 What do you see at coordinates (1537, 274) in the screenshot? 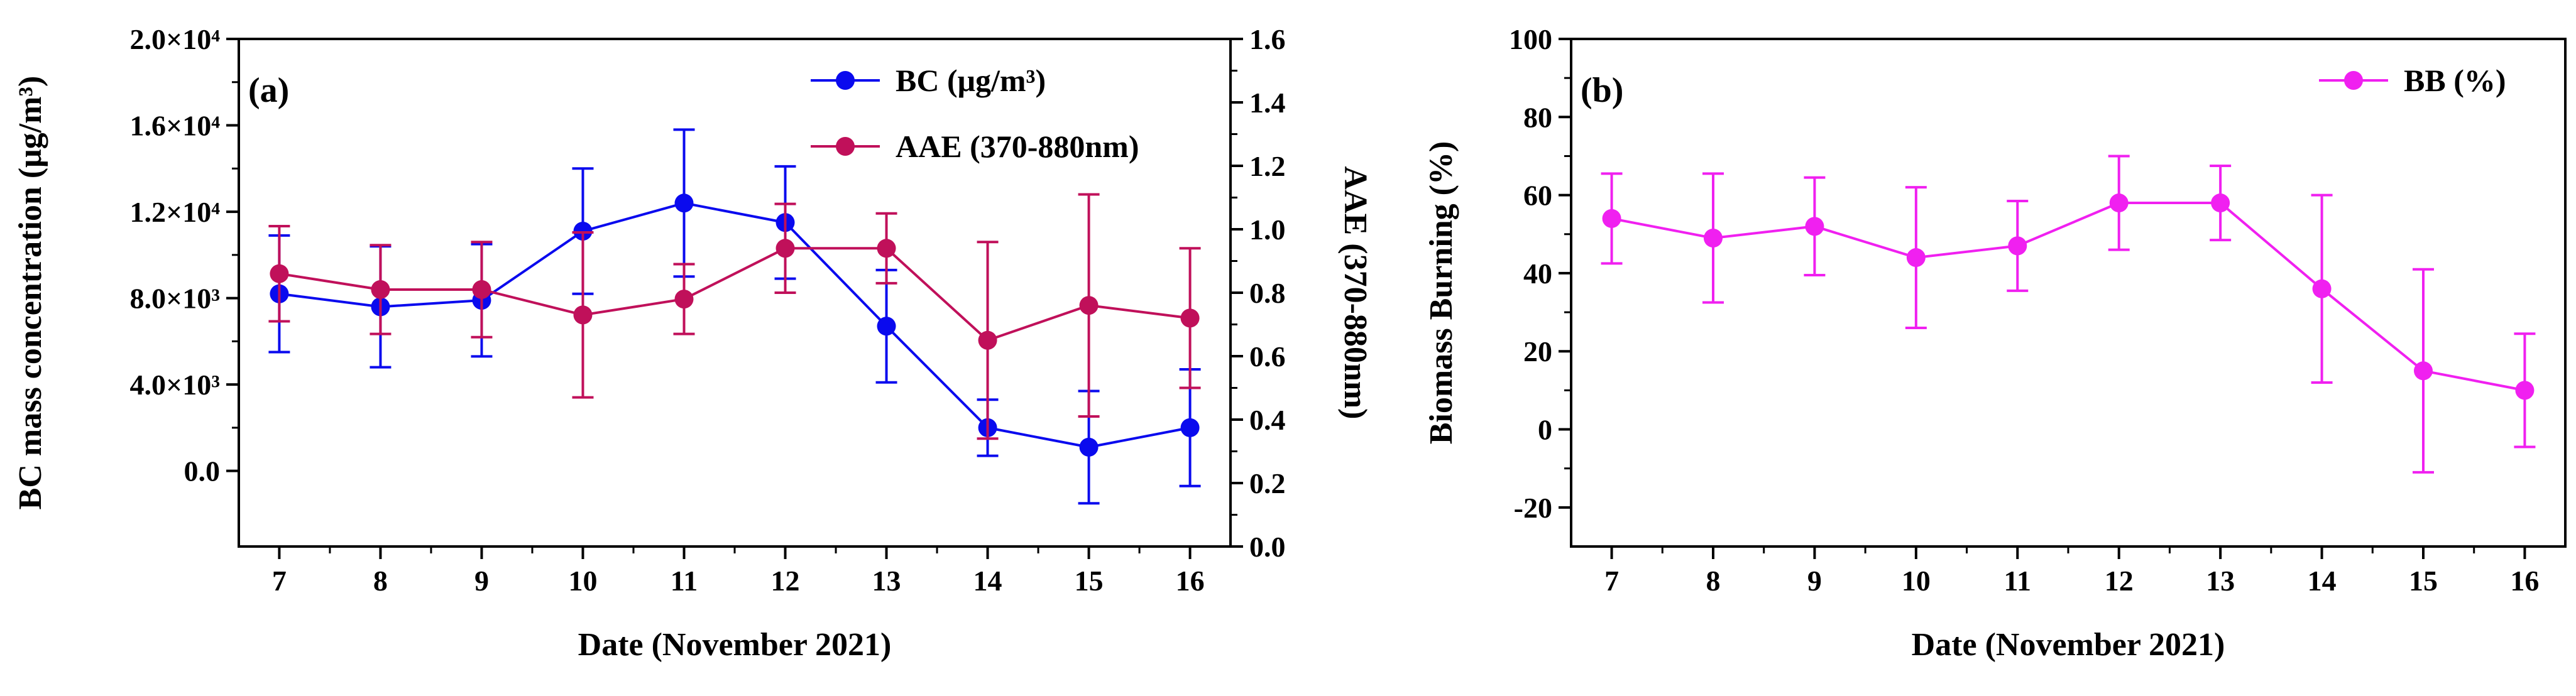
I see `y-left-tick-label: 40` at bounding box center [1537, 274].